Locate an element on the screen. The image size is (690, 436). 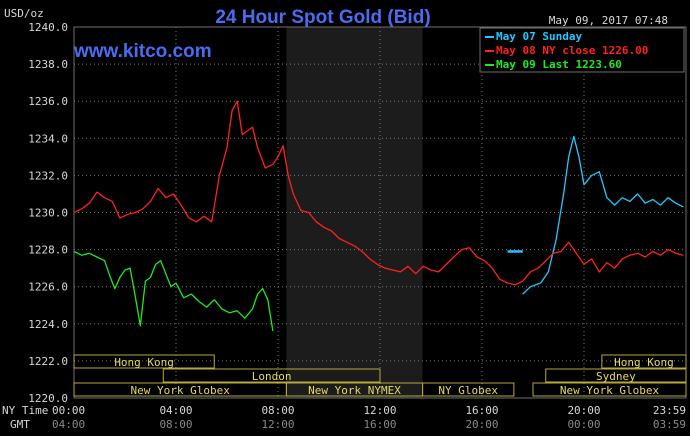
x-tick-label-ny: 20:00 is located at coordinates (583, 410).